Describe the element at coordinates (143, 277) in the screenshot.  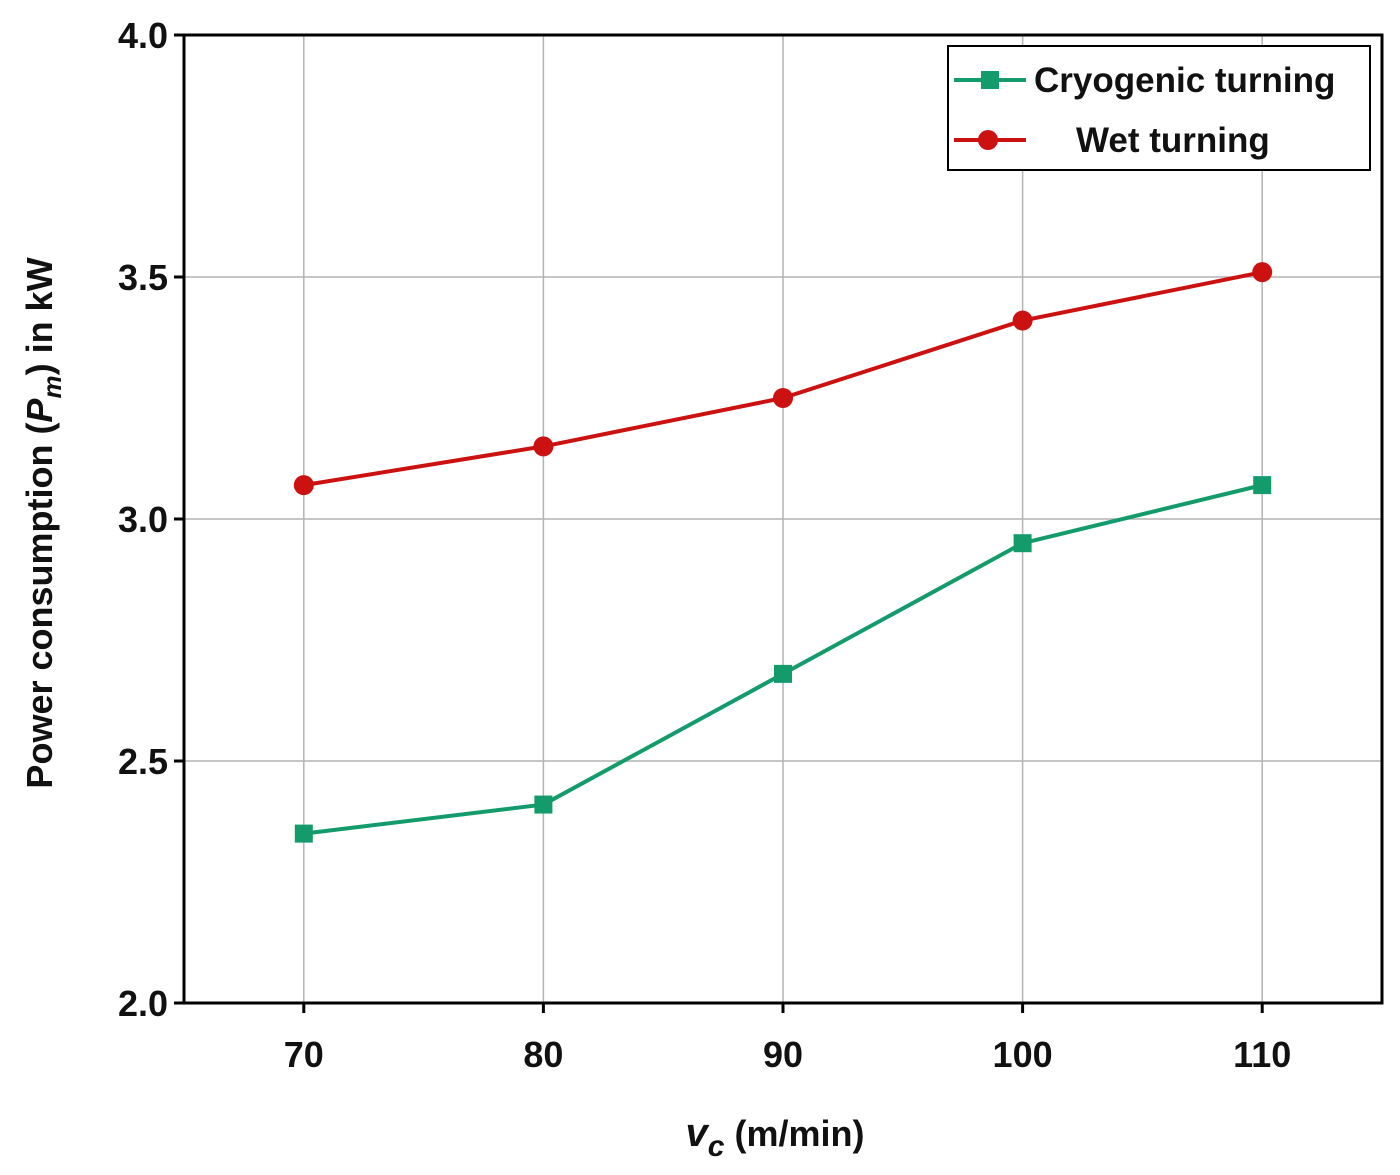
I see `y-tick-label: 3.5` at that location.